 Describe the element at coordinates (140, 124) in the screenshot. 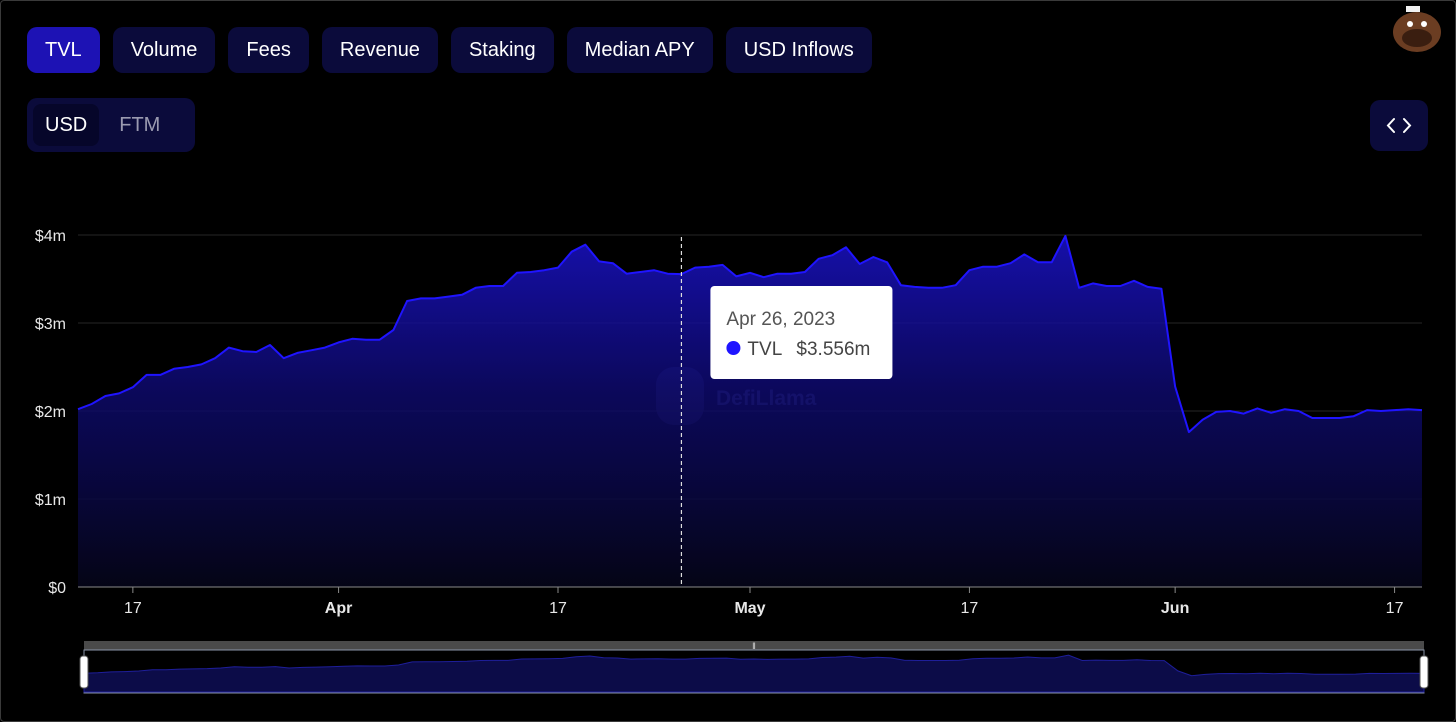

I see `unit-button: FTM` at that location.